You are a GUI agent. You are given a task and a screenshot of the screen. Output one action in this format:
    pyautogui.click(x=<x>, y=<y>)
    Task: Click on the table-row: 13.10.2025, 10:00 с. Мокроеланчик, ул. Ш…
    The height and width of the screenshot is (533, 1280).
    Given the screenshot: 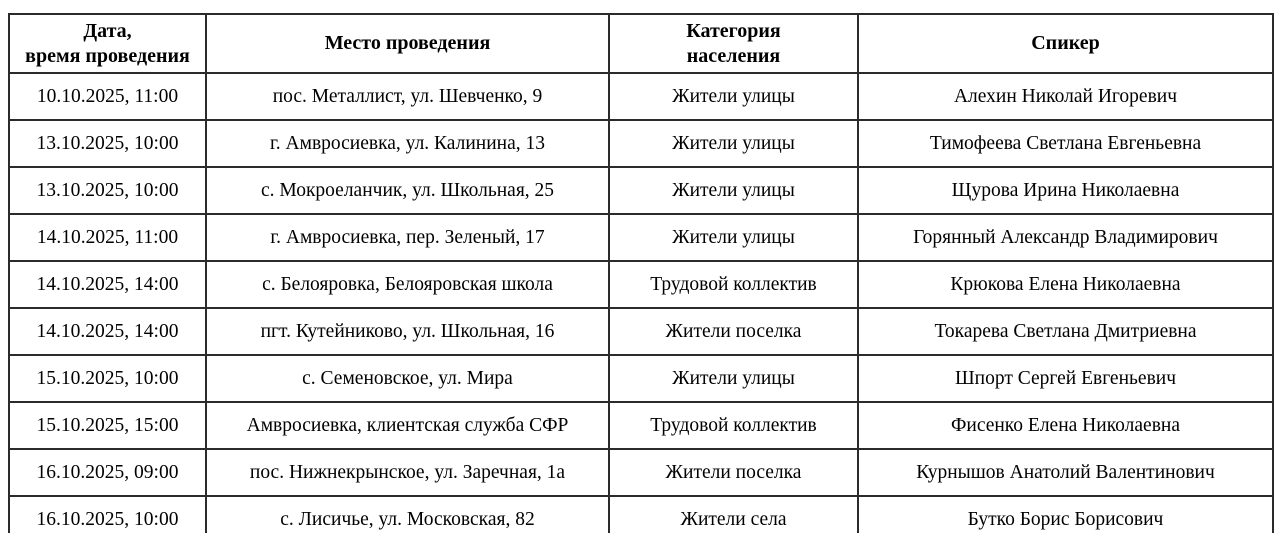 What is the action you would take?
    pyautogui.click(x=641, y=190)
    